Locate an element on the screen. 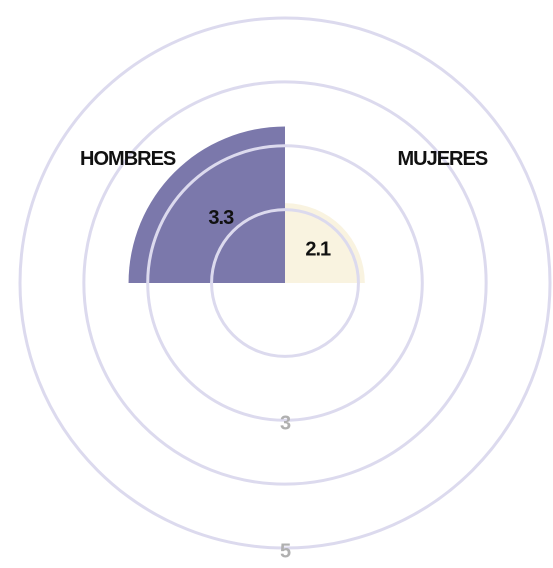  value-label: 2.1 is located at coordinates (318, 250).